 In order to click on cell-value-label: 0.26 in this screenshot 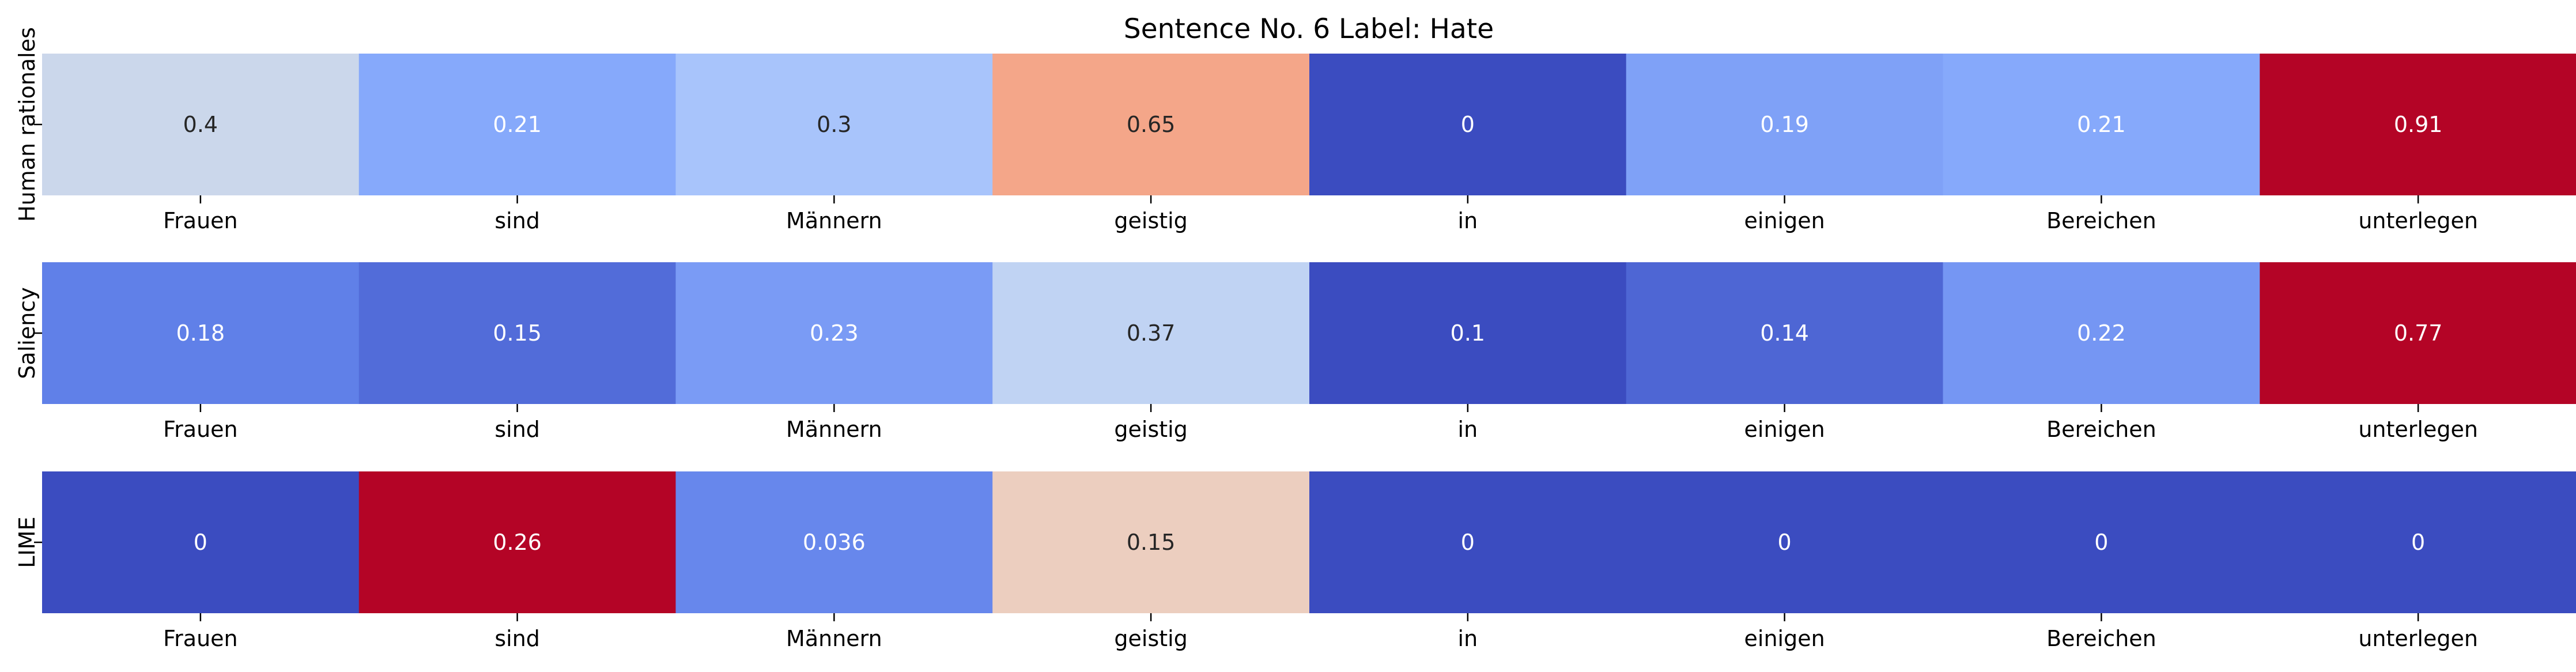, I will do `click(517, 543)`.